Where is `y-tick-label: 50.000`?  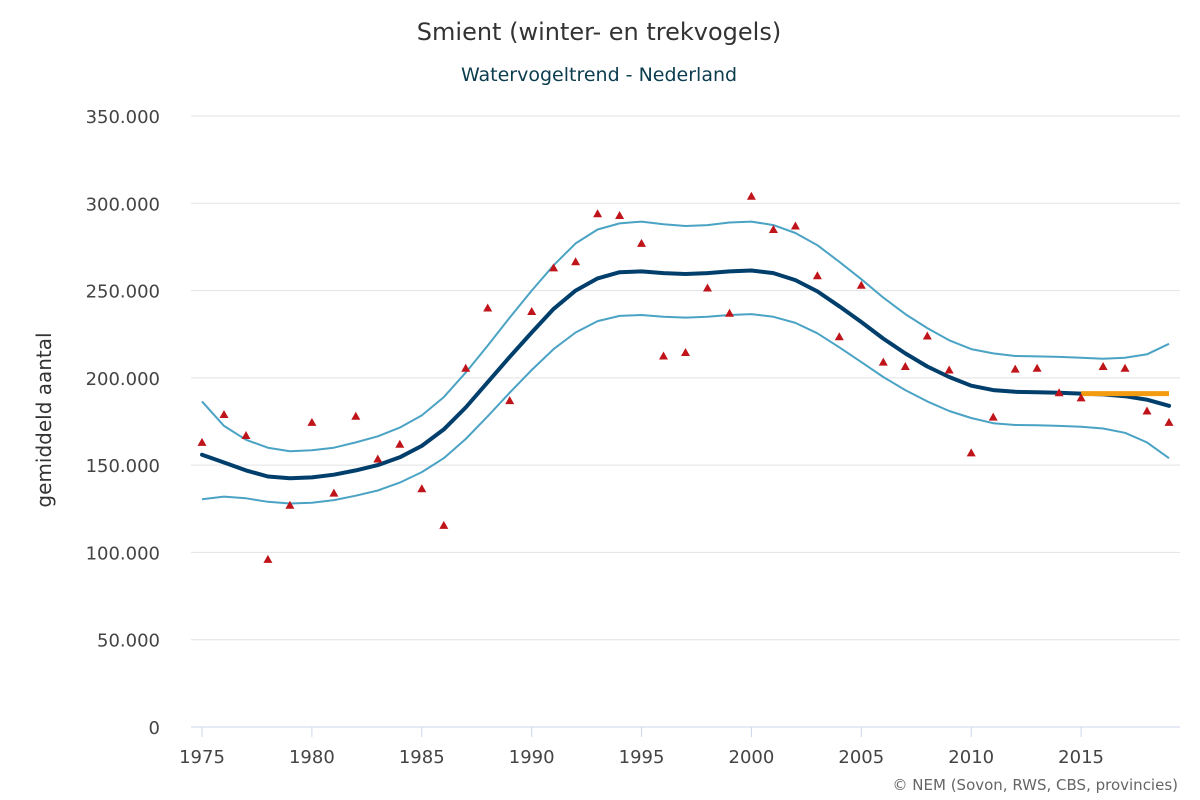
y-tick-label: 50.000 is located at coordinates (128, 641).